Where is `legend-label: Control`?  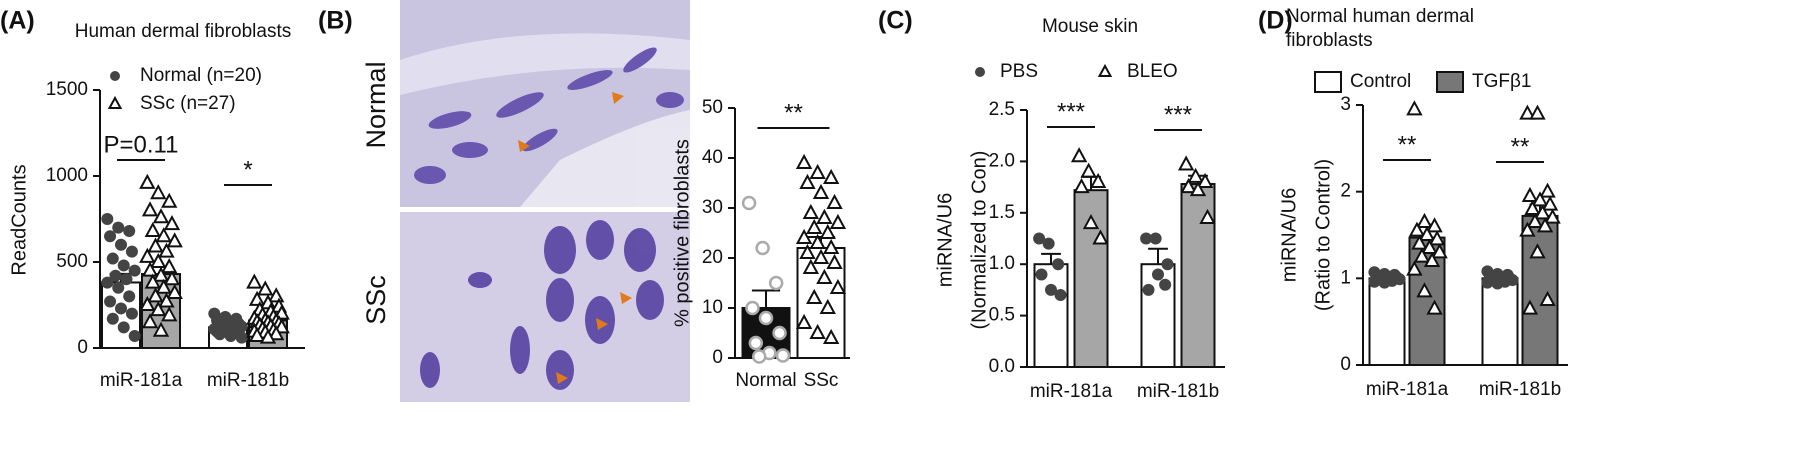
legend-label: Control is located at coordinates (1380, 81).